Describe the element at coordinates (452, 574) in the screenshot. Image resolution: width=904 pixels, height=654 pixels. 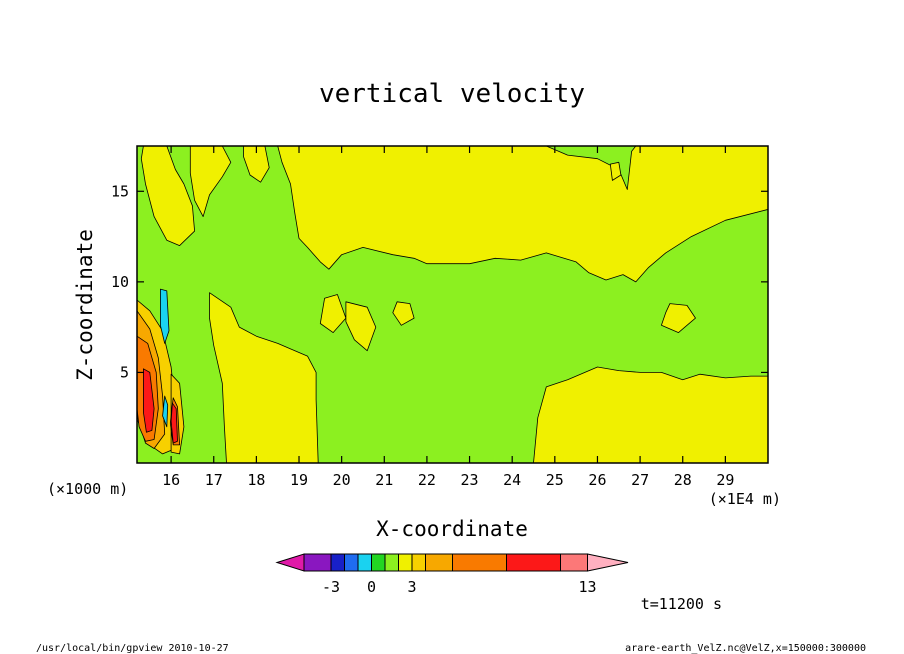
I see `colorbar: -3 0 3 13` at that location.